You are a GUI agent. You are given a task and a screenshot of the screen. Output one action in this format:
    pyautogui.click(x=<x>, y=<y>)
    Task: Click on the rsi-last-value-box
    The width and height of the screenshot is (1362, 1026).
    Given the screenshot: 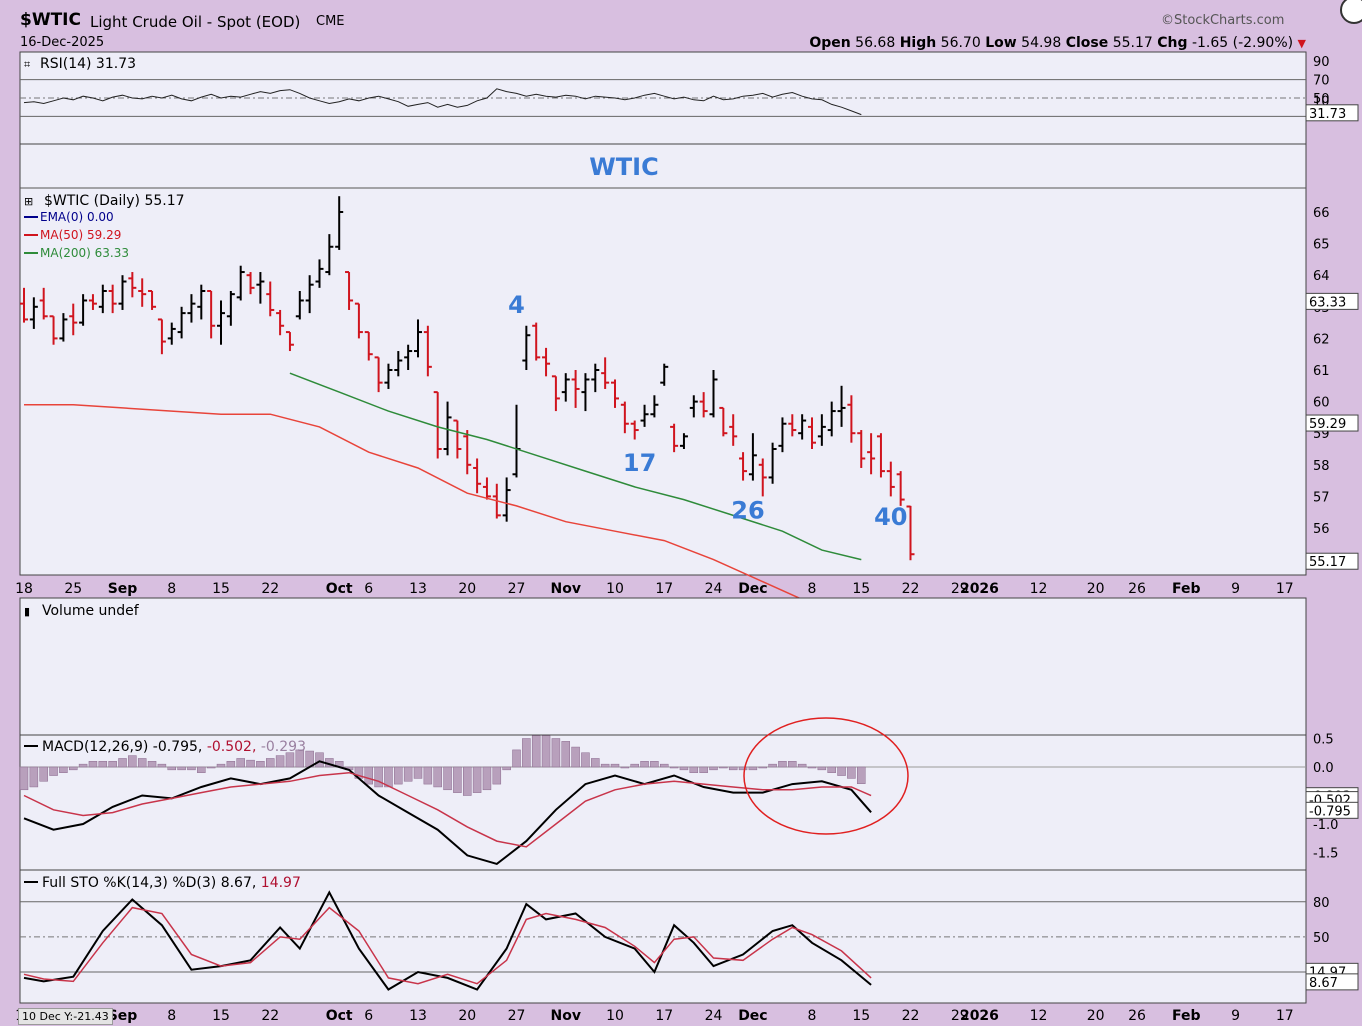 What is the action you would take?
    pyautogui.click(x=1332, y=113)
    